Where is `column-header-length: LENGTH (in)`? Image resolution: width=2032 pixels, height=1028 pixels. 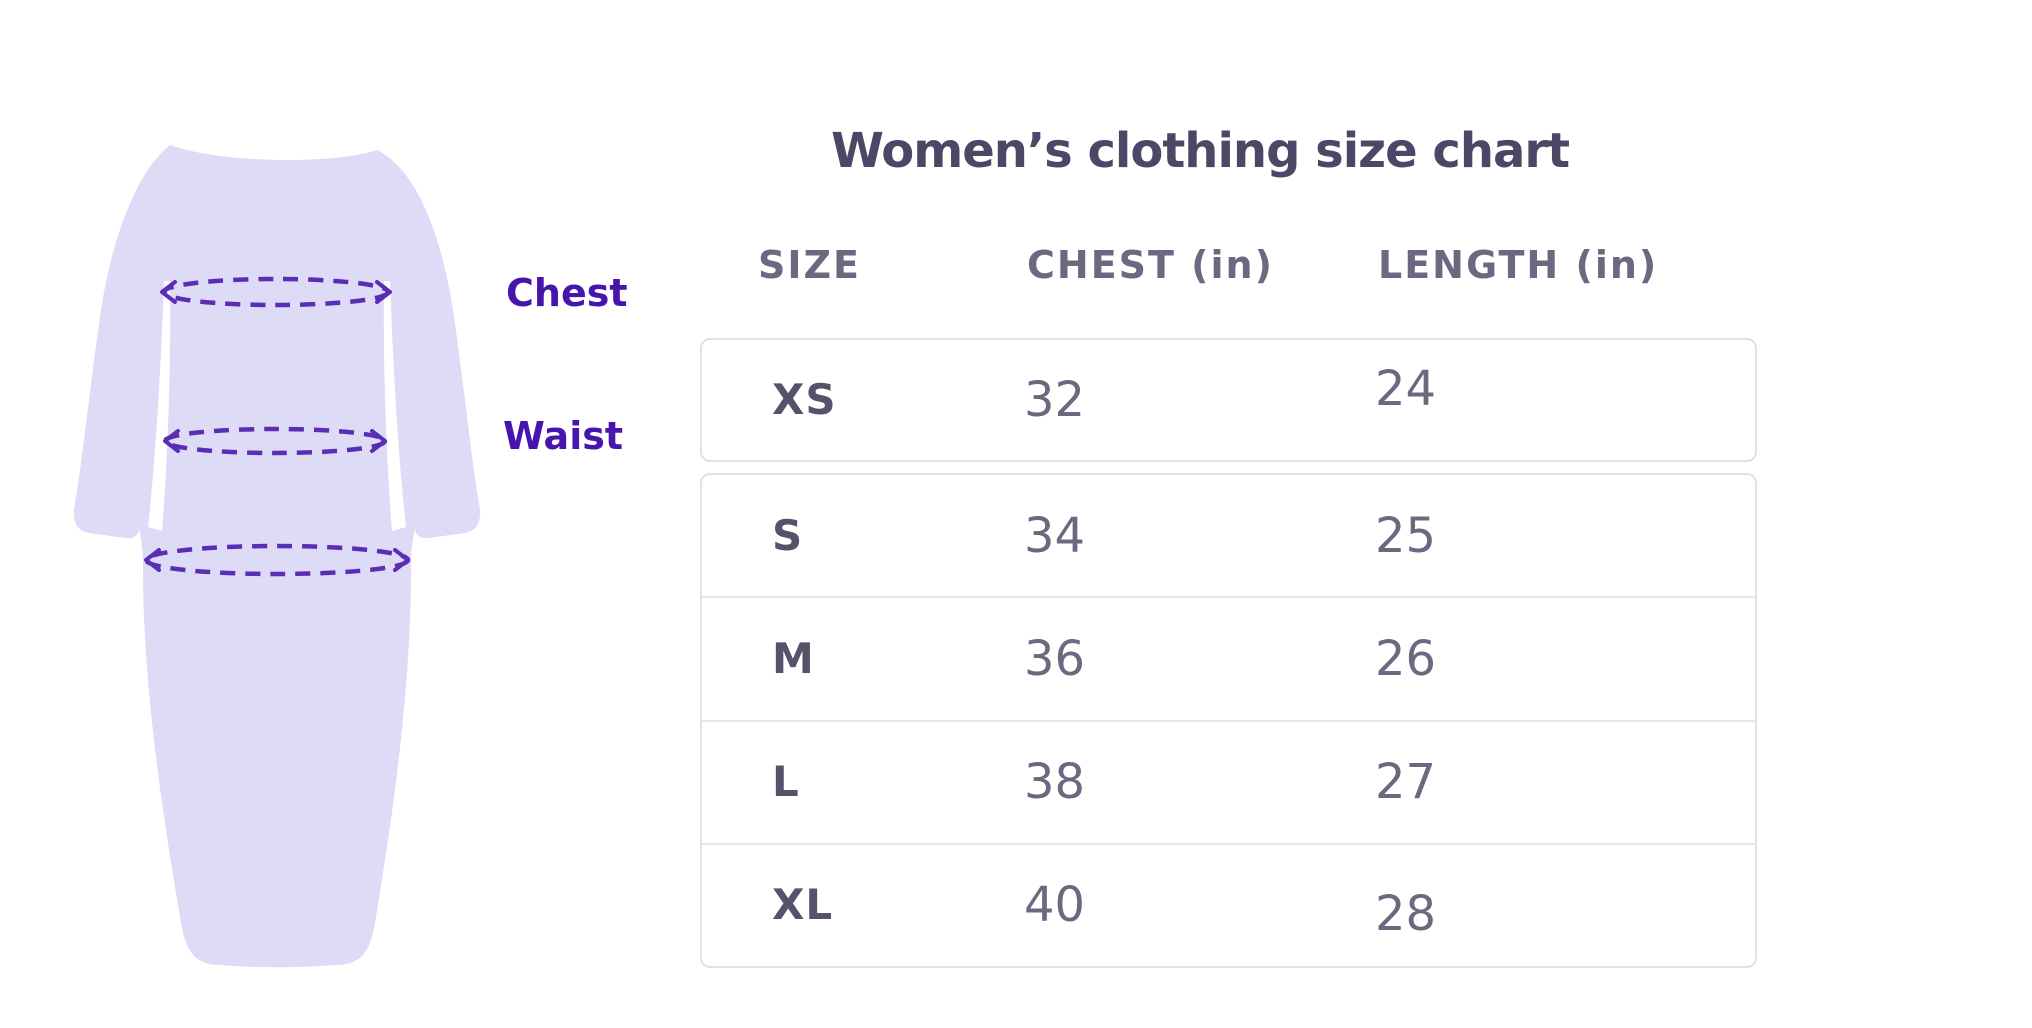
column-header-length: LENGTH (in) is located at coordinates (1518, 265).